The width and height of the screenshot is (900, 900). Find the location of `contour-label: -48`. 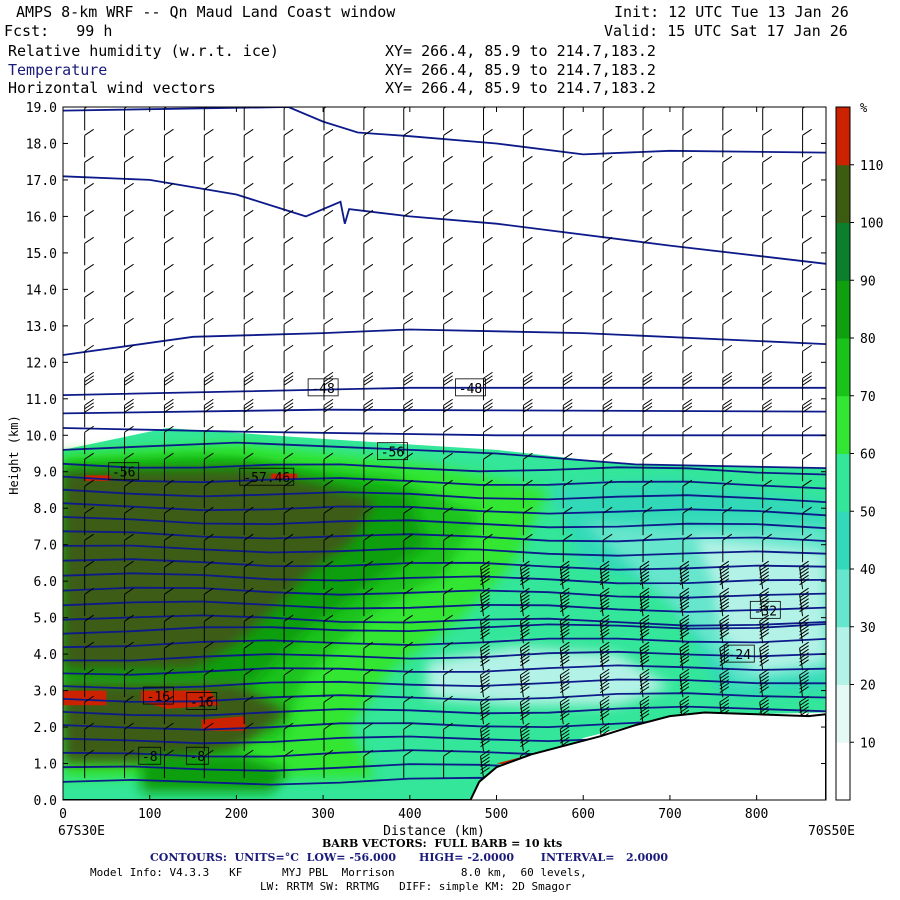

contour-label: -48 is located at coordinates (323, 387).